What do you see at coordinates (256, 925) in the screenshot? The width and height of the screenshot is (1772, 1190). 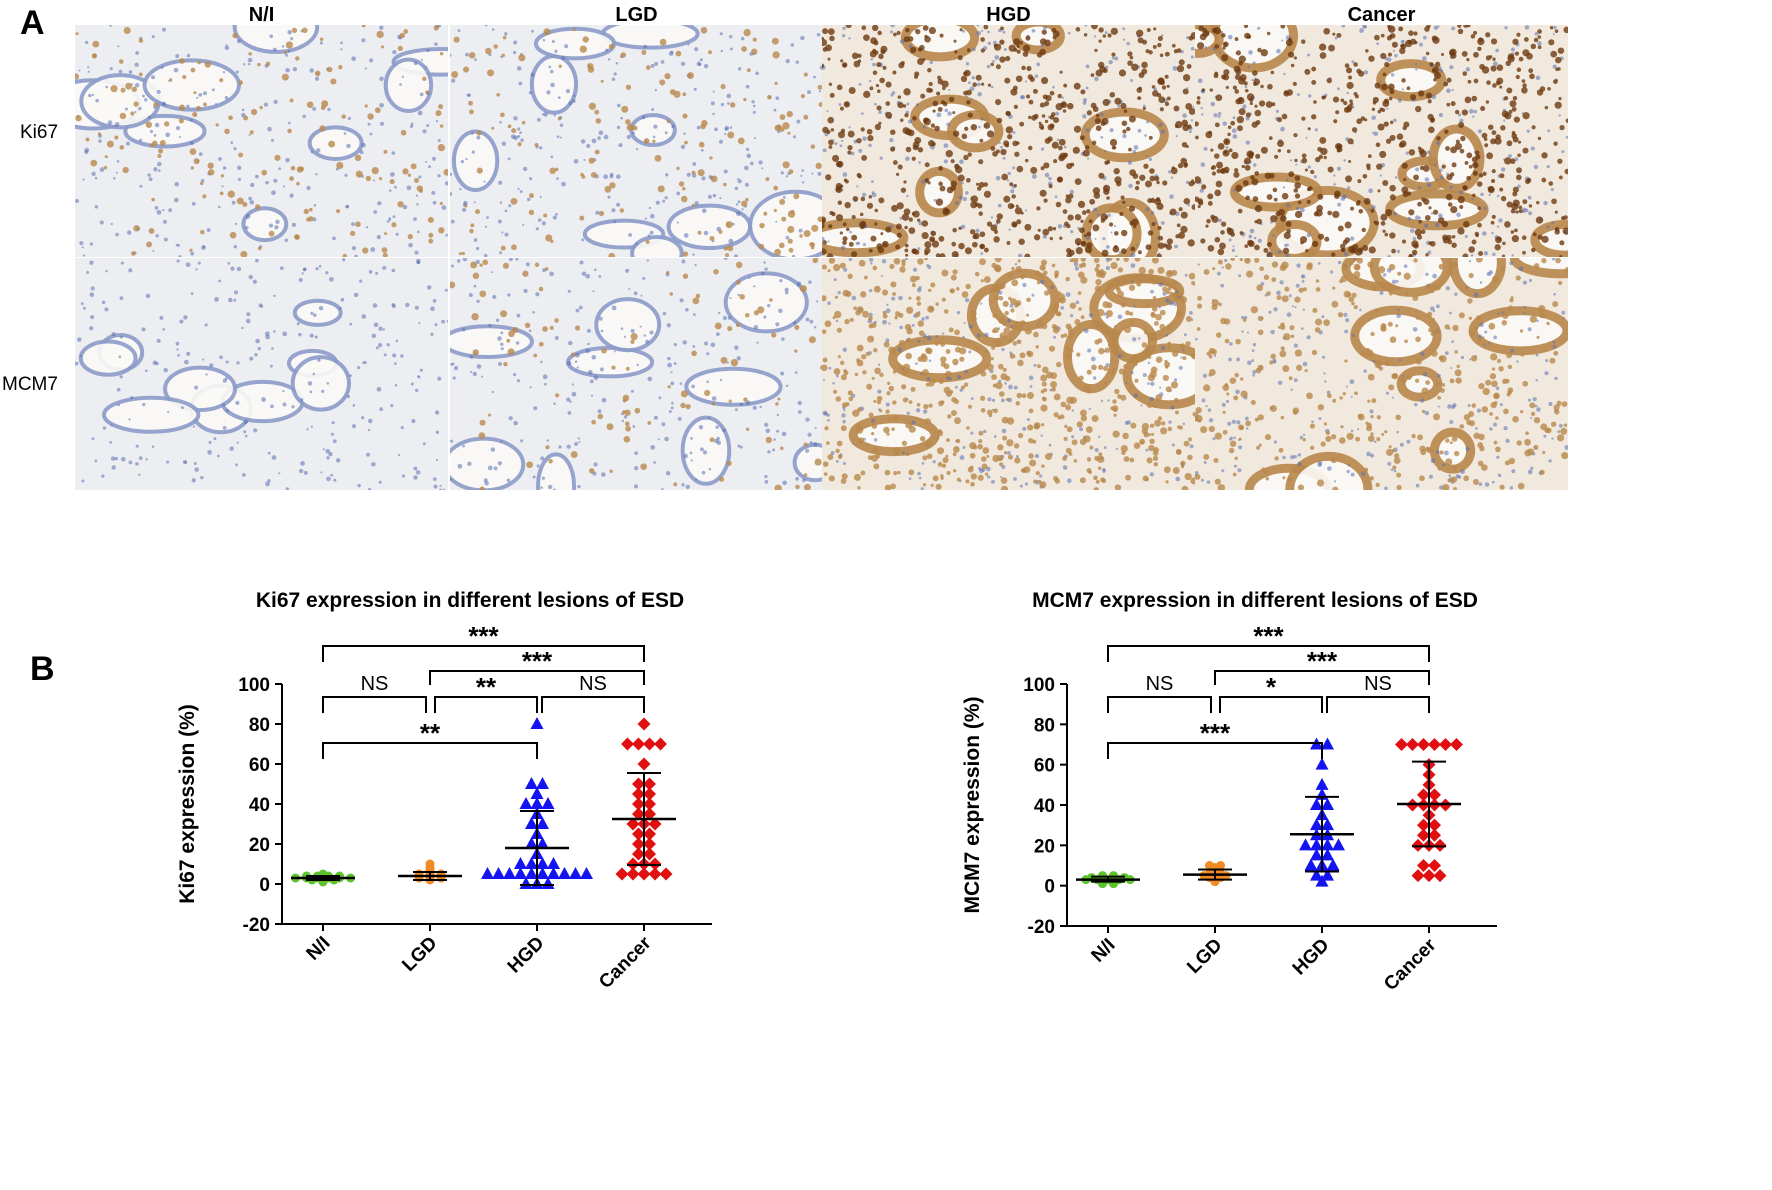 I see `y-tick-label: -20` at bounding box center [256, 925].